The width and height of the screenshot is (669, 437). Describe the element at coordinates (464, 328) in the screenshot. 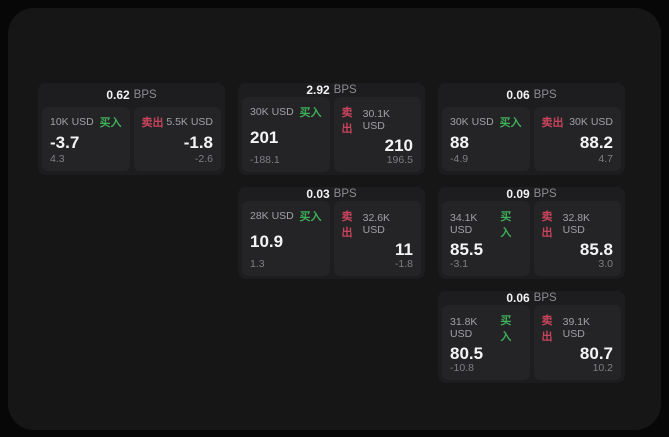

I see `buy-amount: 31.8K USD` at that location.